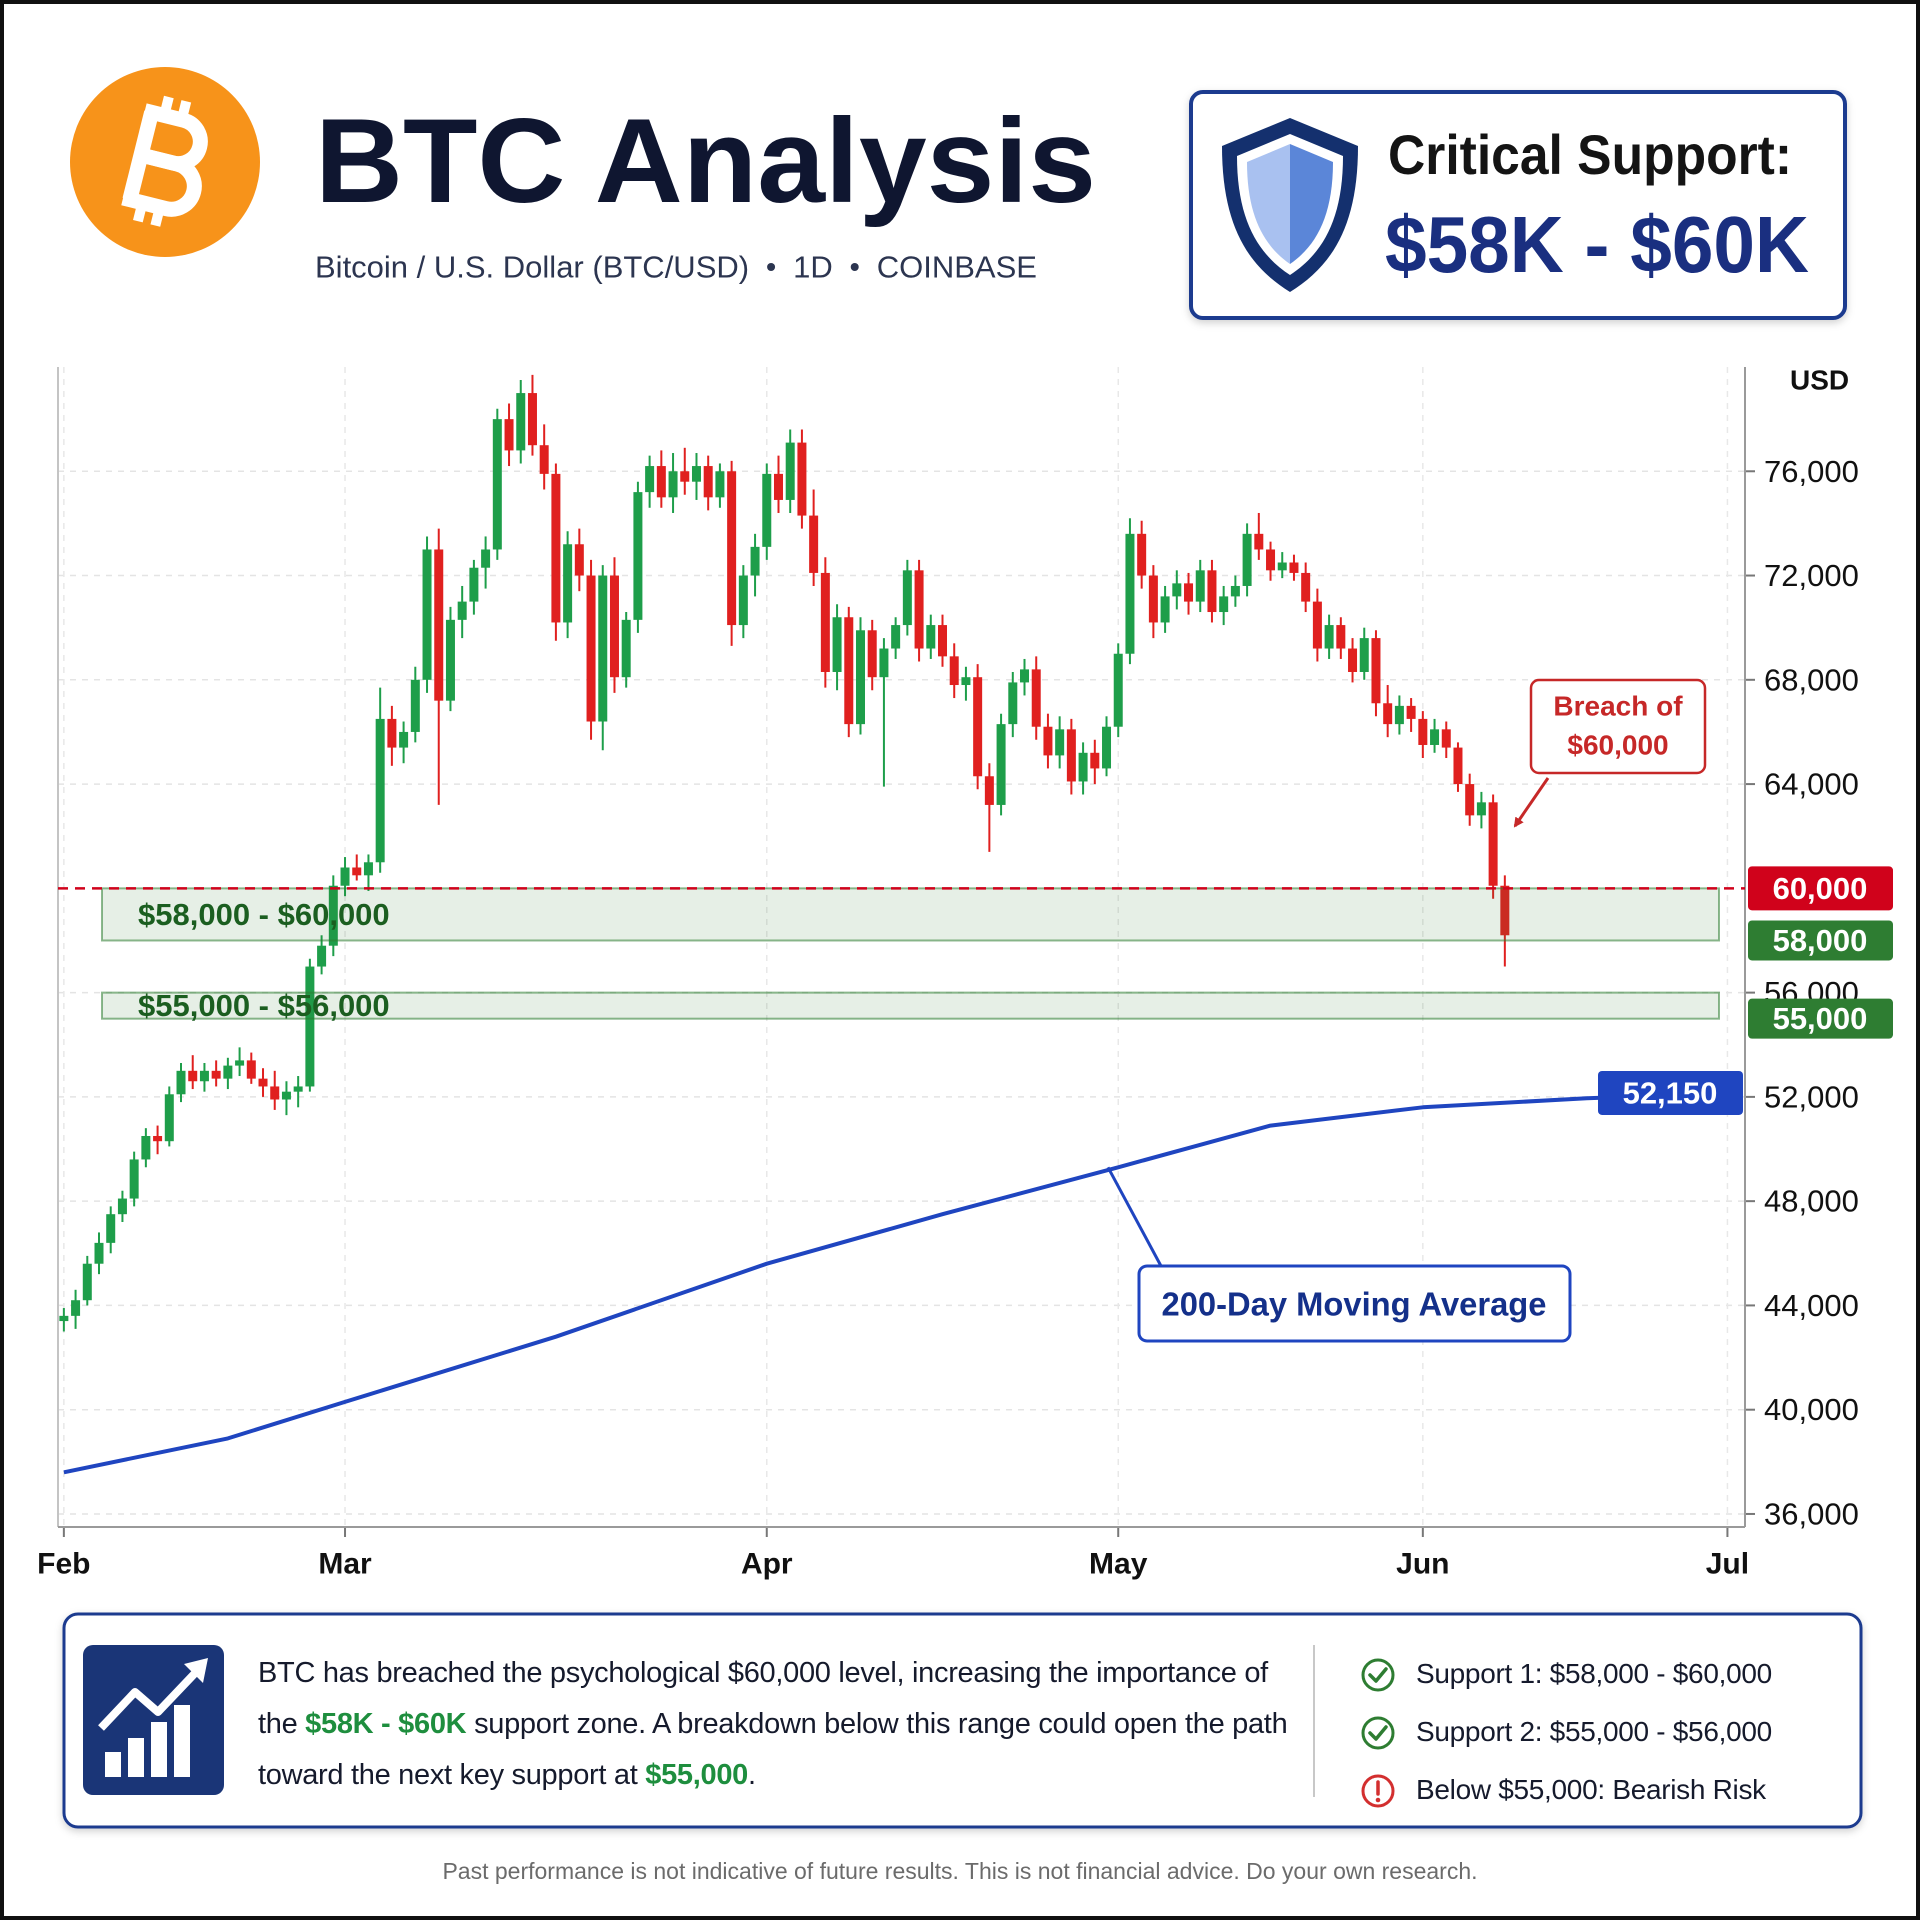 This screenshot has width=1920, height=1920. What do you see at coordinates (1290, 205) in the screenshot?
I see `shield-icon` at bounding box center [1290, 205].